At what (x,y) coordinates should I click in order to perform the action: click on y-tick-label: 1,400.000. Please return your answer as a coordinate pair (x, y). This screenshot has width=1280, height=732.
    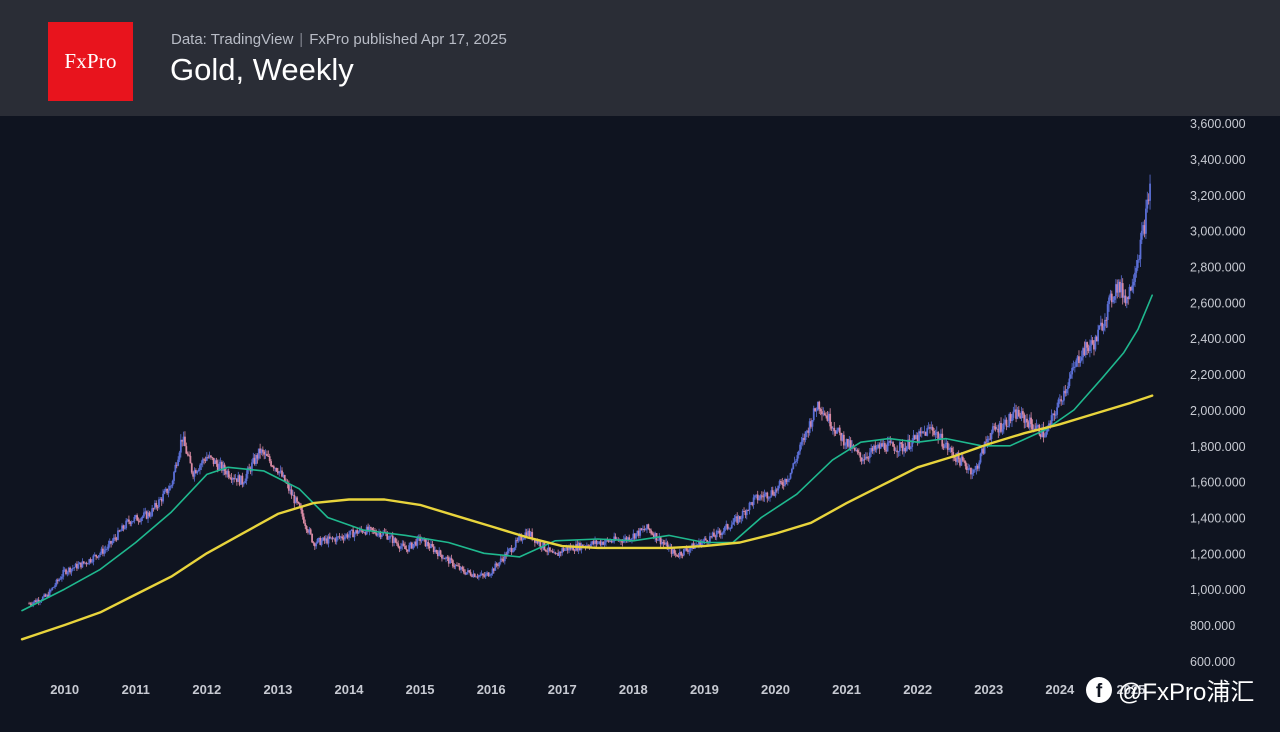
    Looking at the image, I should click on (1218, 518).